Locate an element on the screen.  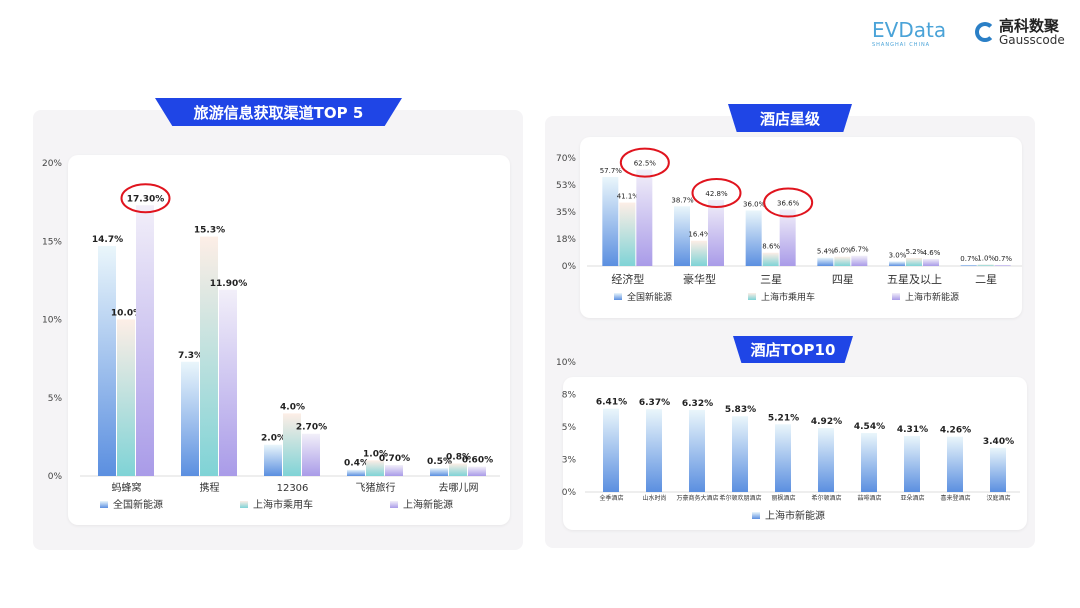
data-label: 41.1% is located at coordinates (628, 197).